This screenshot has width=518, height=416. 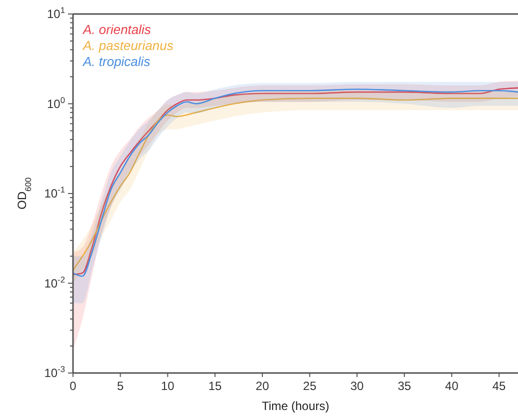 I want to click on x-tick-label: 45, so click(x=499, y=386).